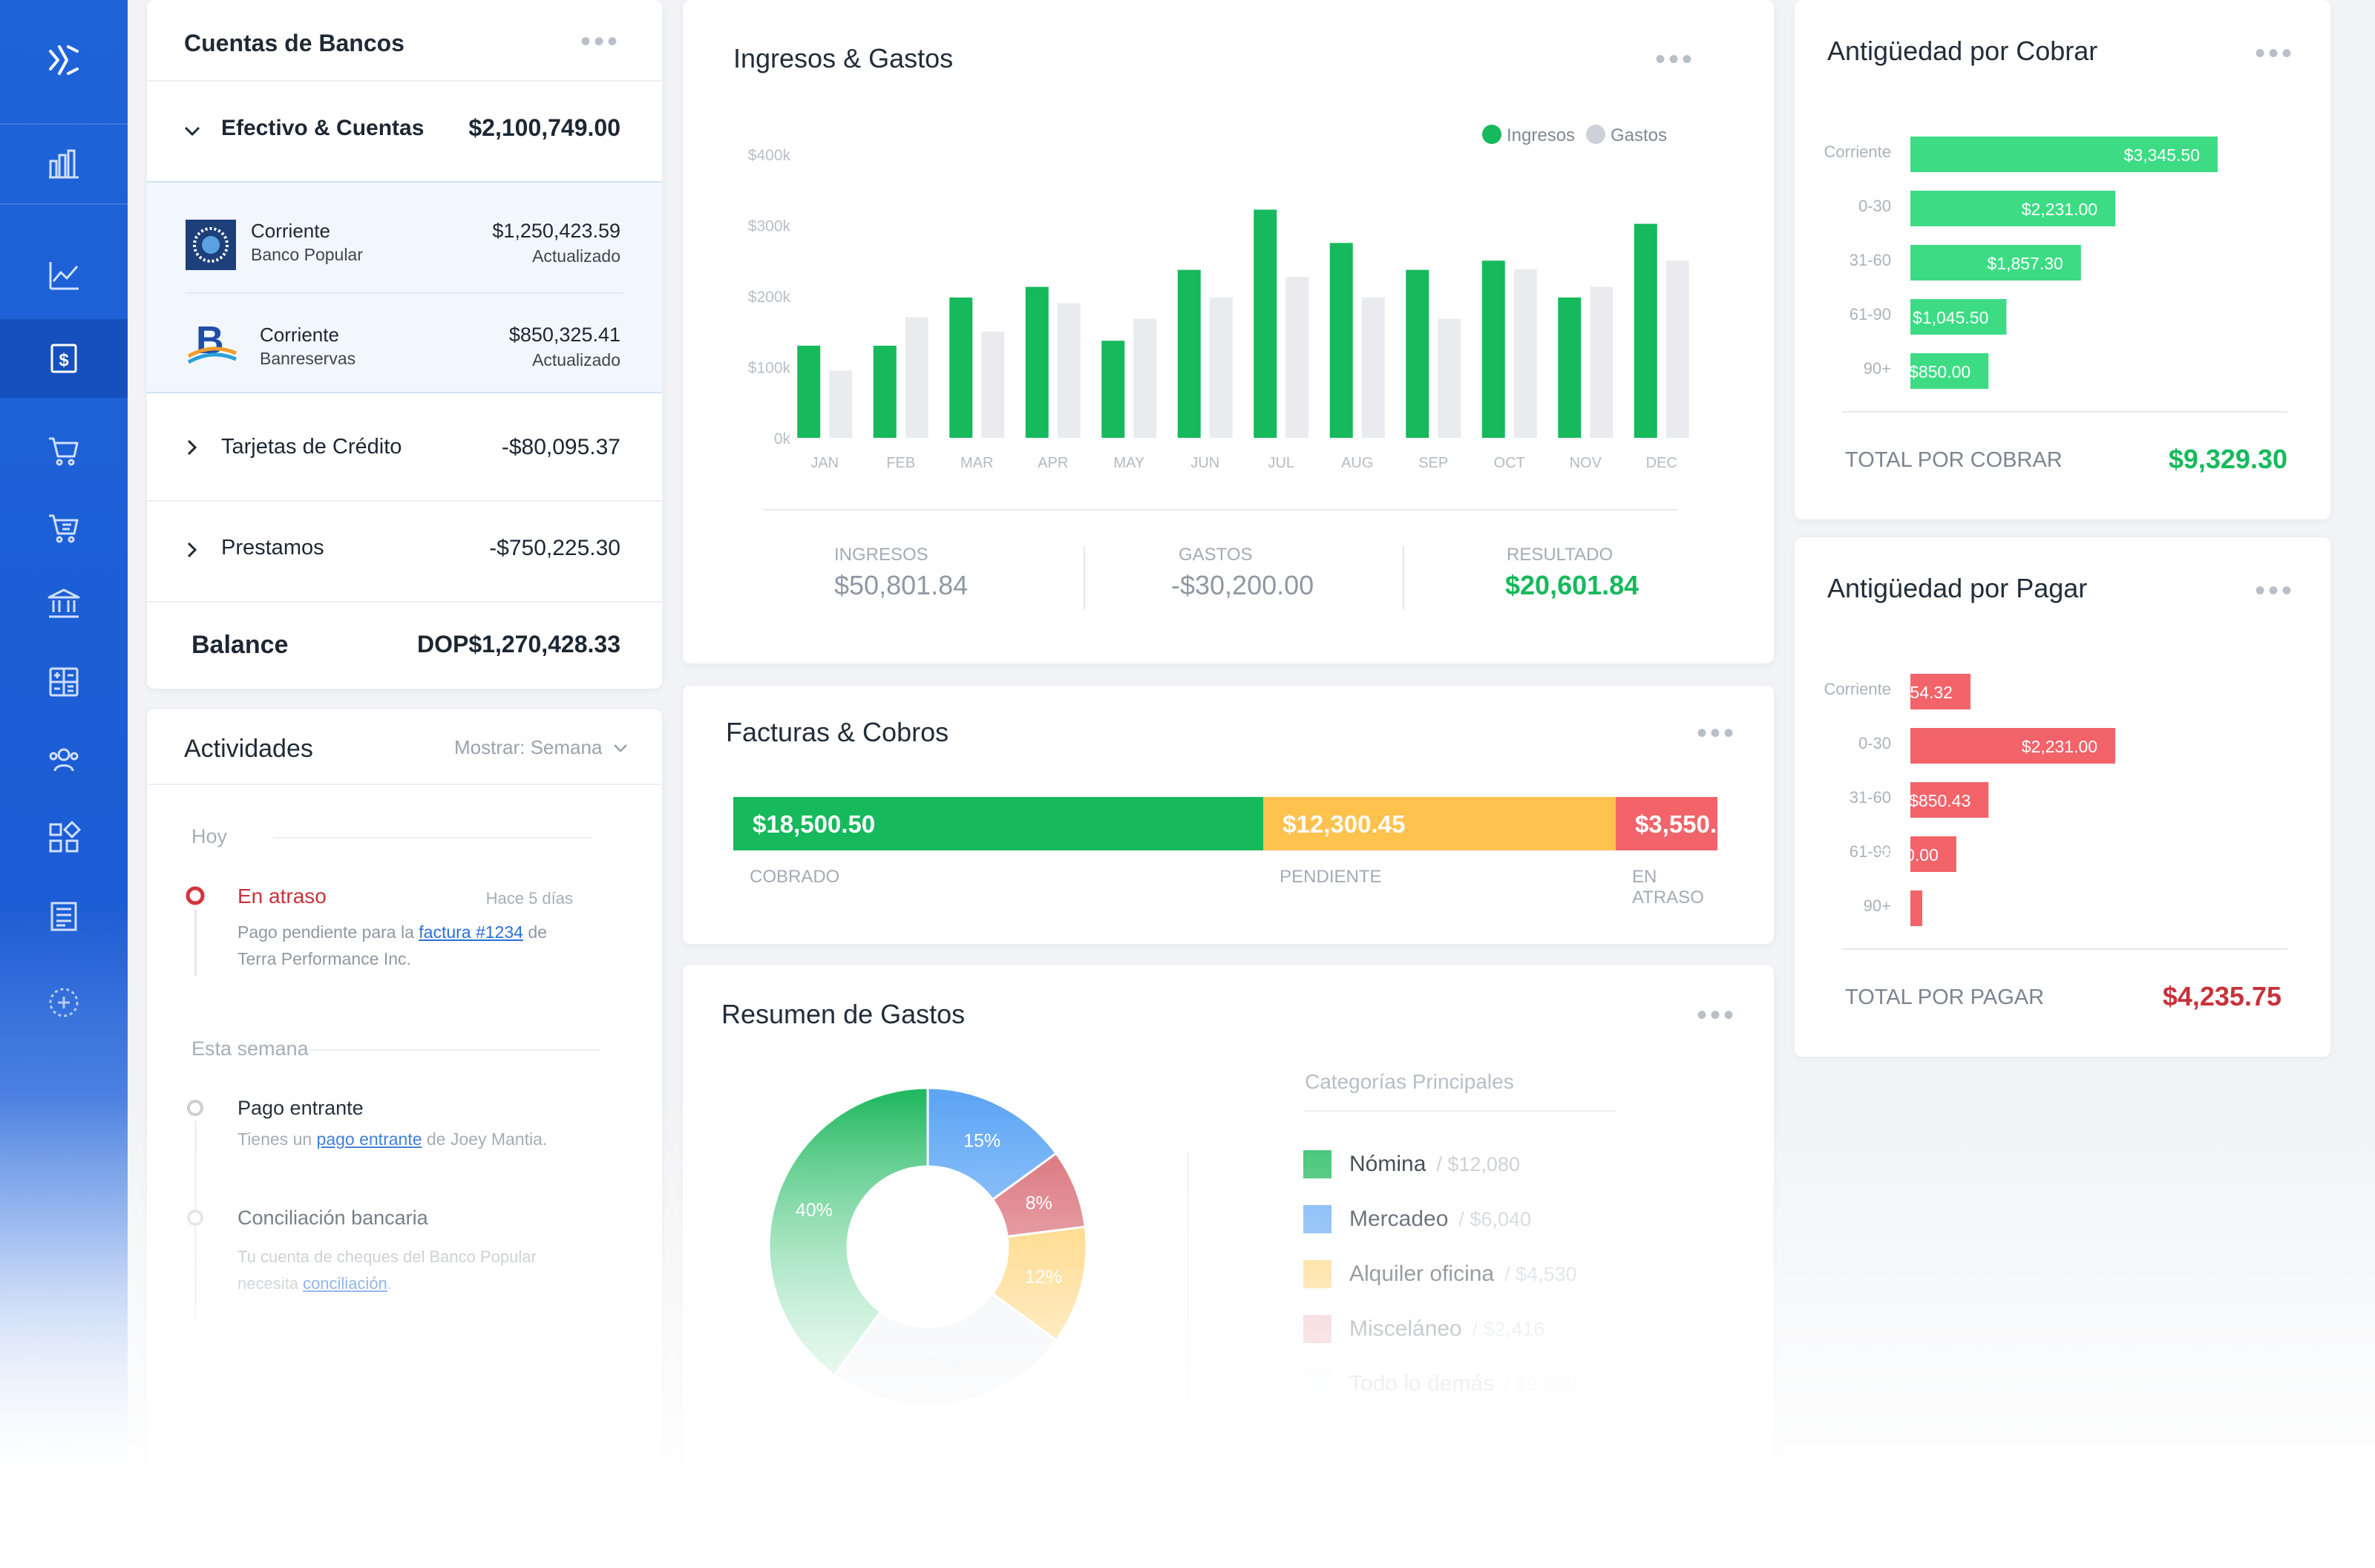 This screenshot has width=2375, height=1568. Describe the element at coordinates (192, 550) in the screenshot. I see `chevron-right-icon` at that location.